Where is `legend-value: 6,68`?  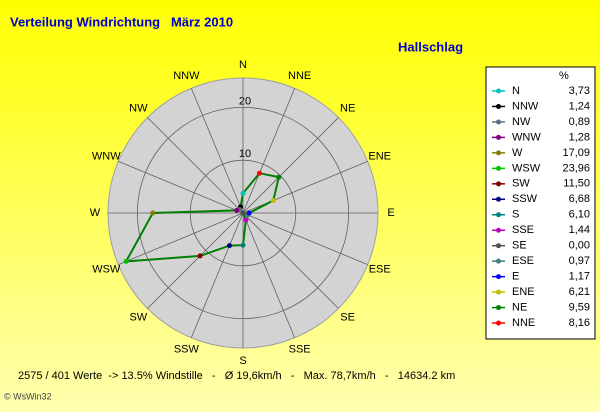
legend-value: 6,68 is located at coordinates (579, 199).